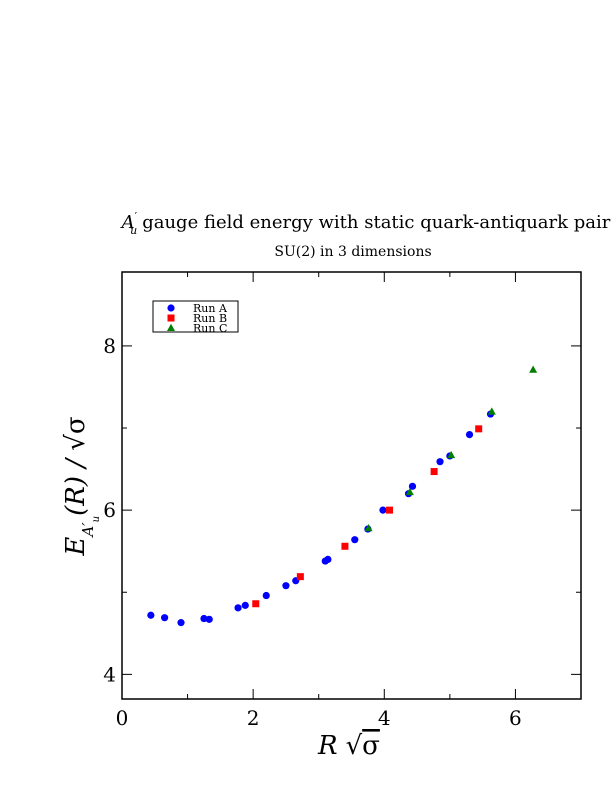 This screenshot has width=612, height=797. I want to click on chart-subtitle: SU(2) in 3 dimensions, so click(352, 252).